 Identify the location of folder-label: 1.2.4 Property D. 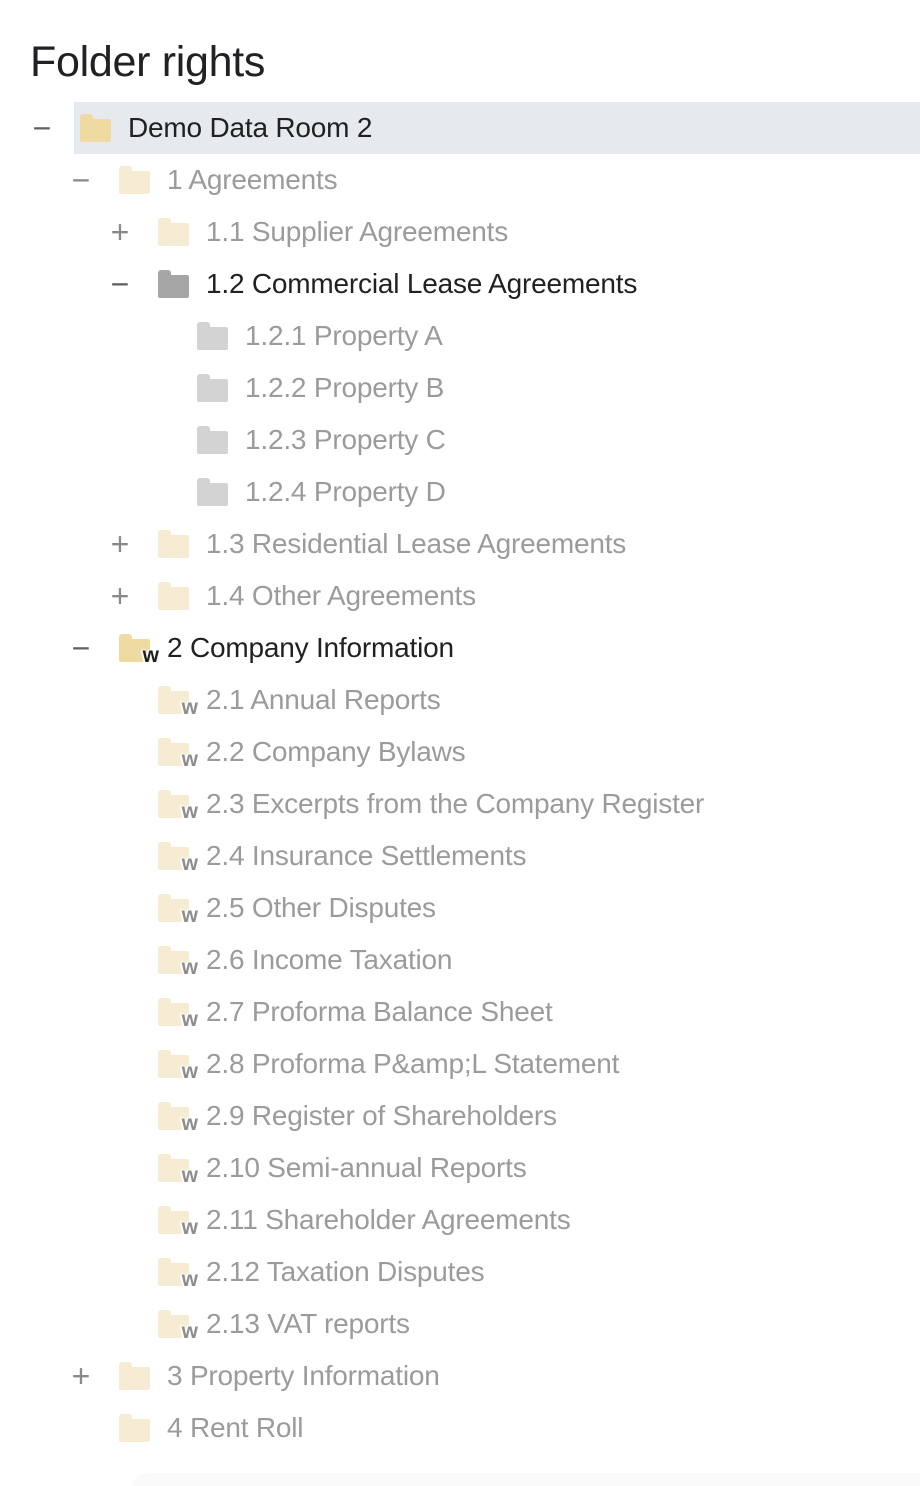
(345, 492).